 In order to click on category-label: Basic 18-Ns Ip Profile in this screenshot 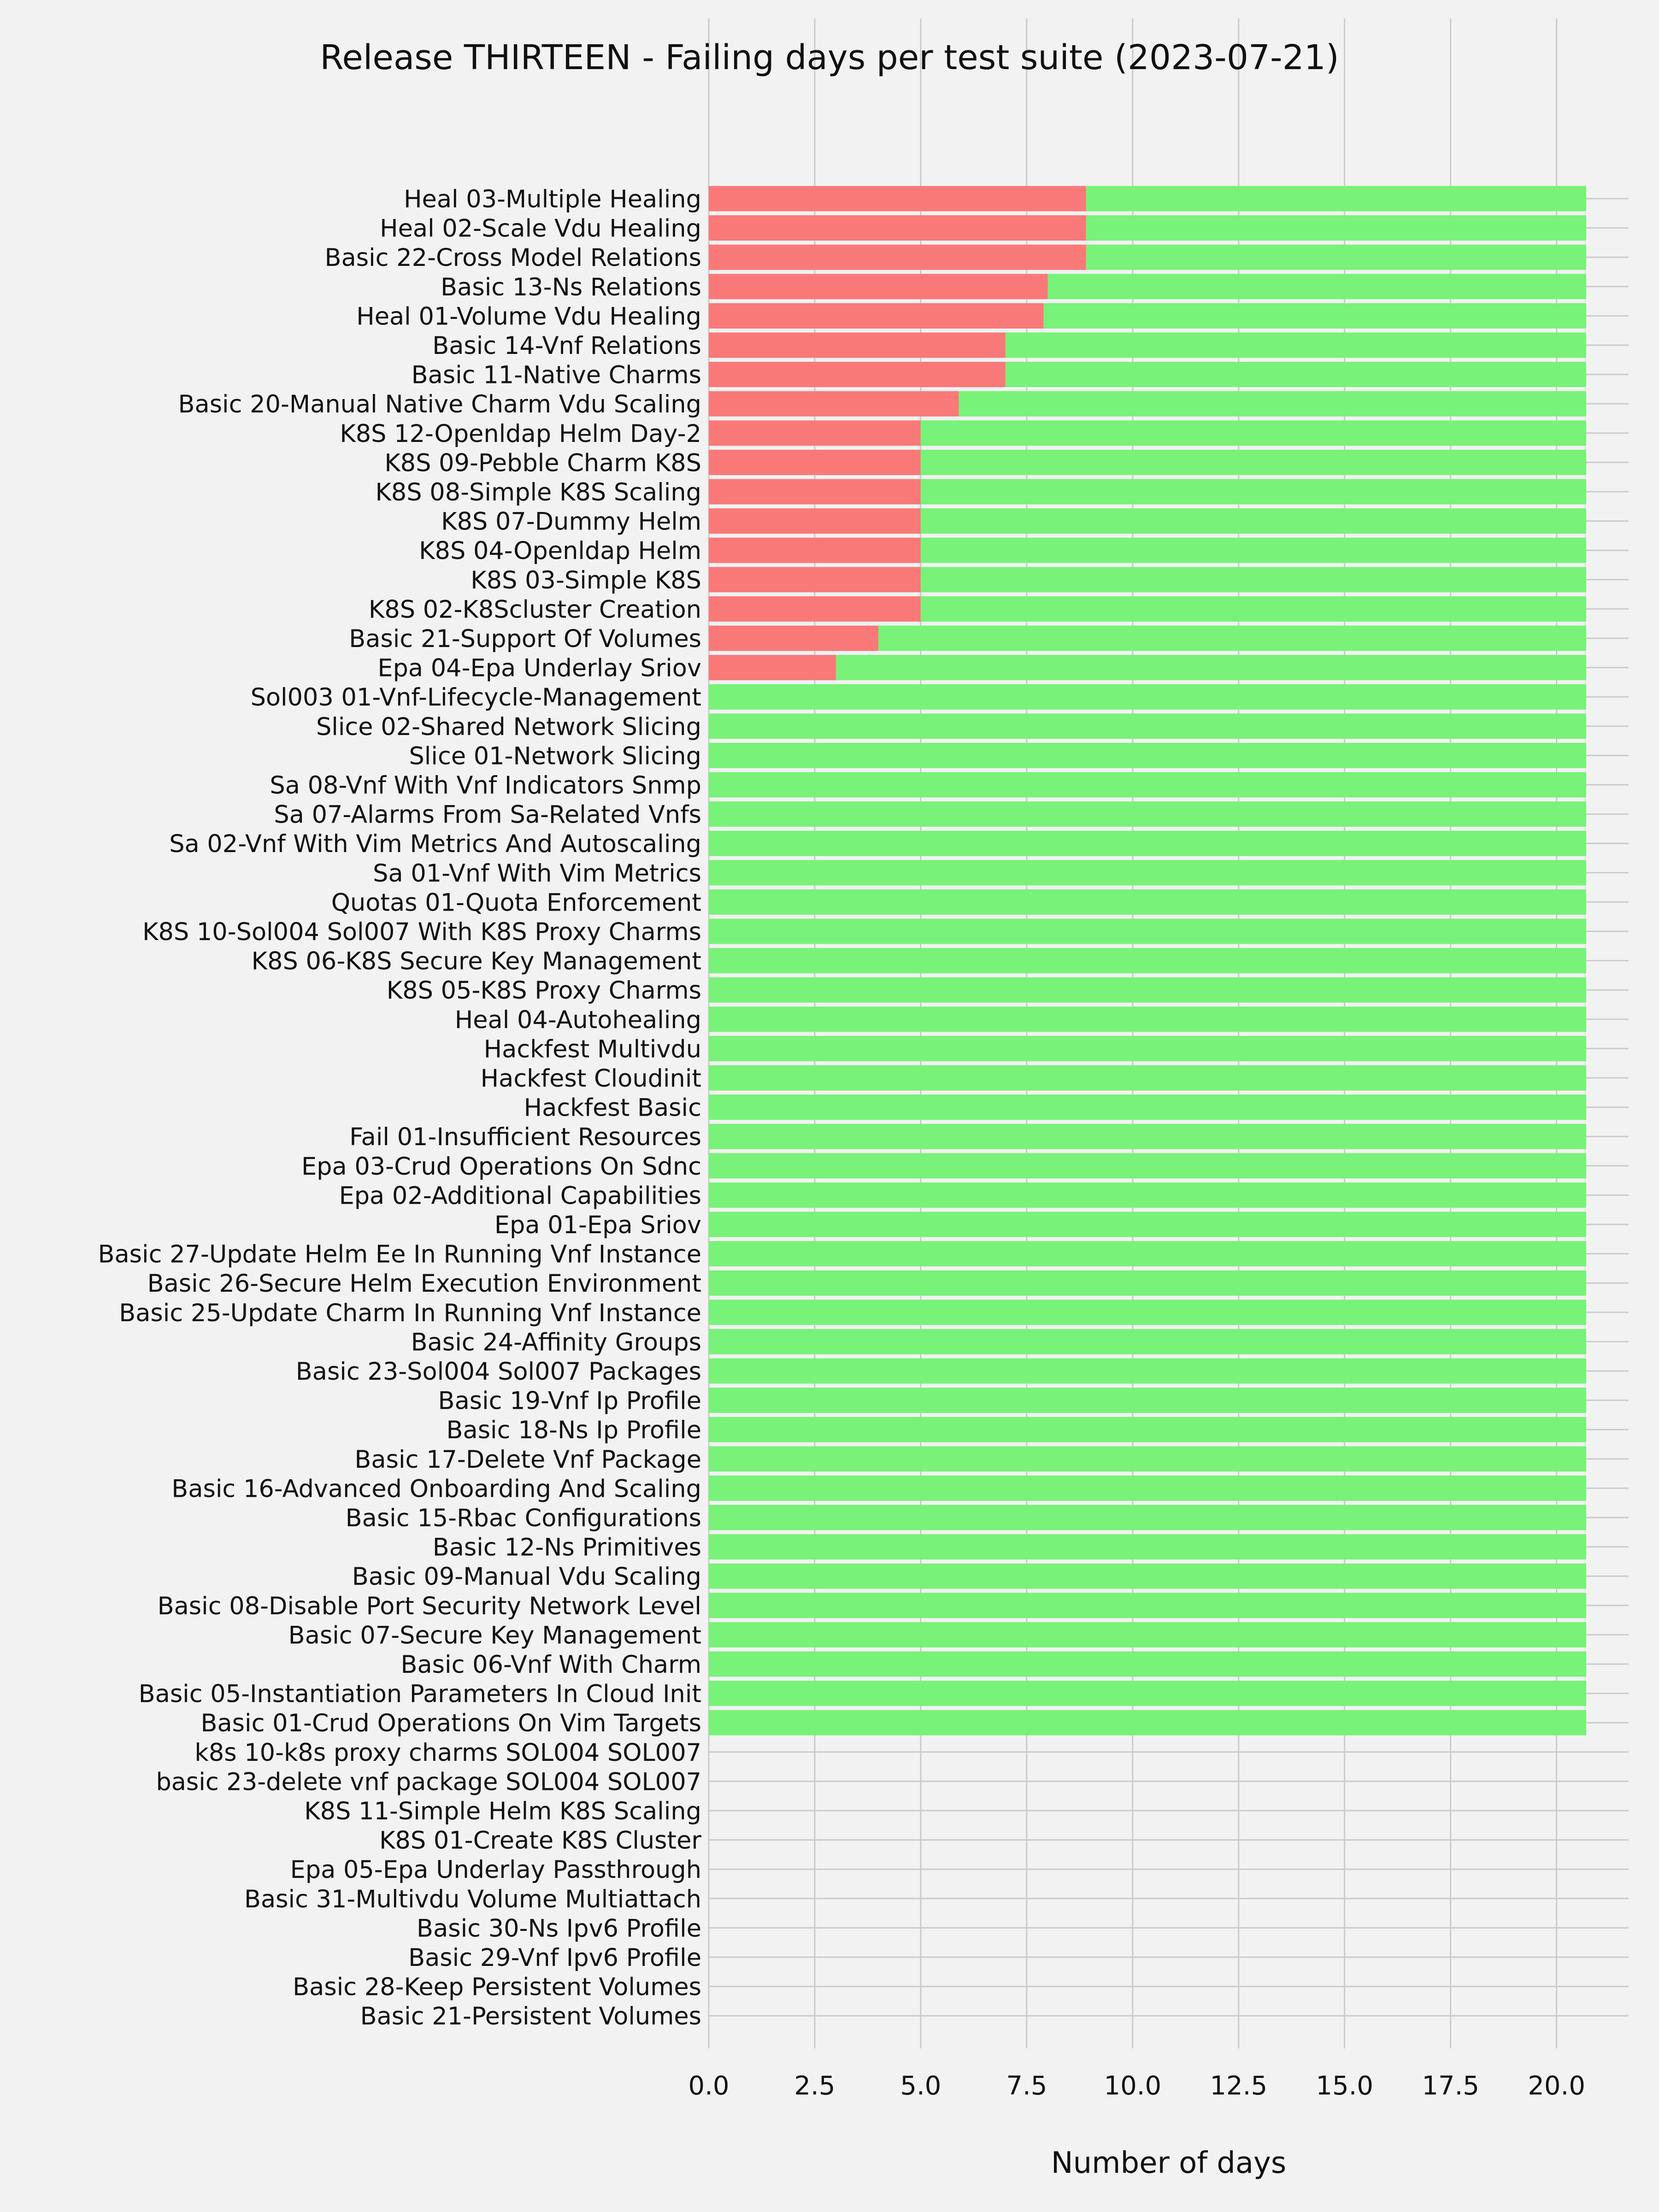, I will do `click(574, 1430)`.